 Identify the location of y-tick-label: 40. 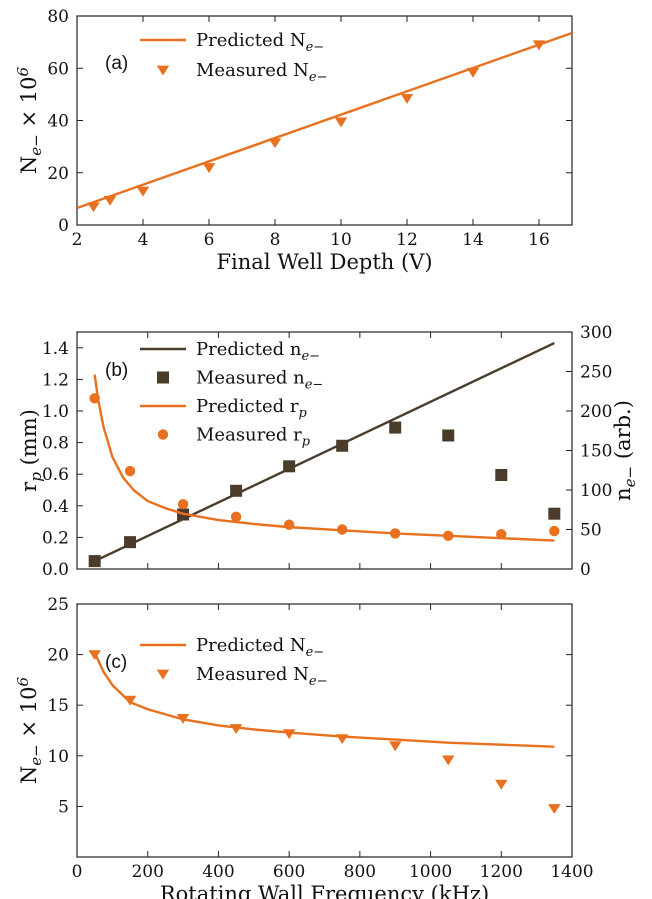
(58, 122).